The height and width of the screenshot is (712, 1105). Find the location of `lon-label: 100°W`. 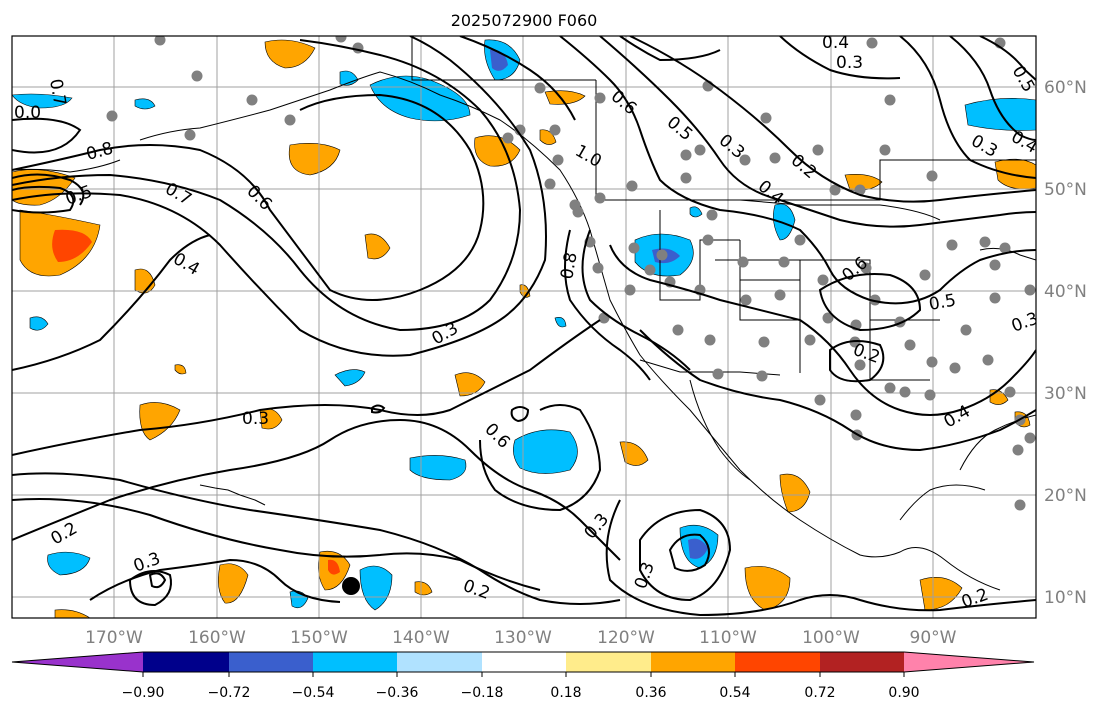

lon-label: 100°W is located at coordinates (831, 638).